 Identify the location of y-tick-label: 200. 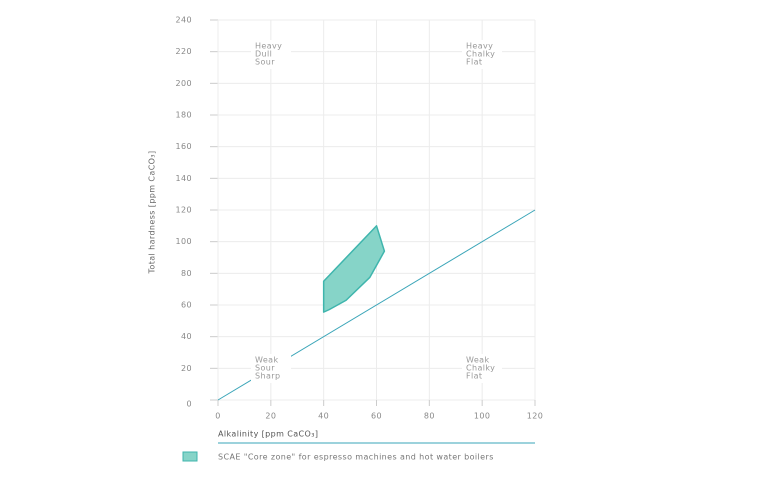
(184, 83).